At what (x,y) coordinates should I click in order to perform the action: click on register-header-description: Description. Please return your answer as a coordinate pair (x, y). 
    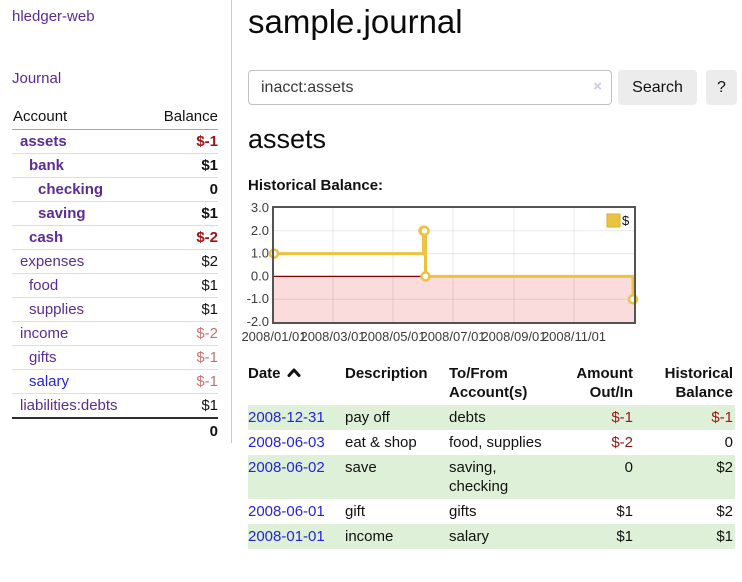
    Looking at the image, I should click on (386, 373).